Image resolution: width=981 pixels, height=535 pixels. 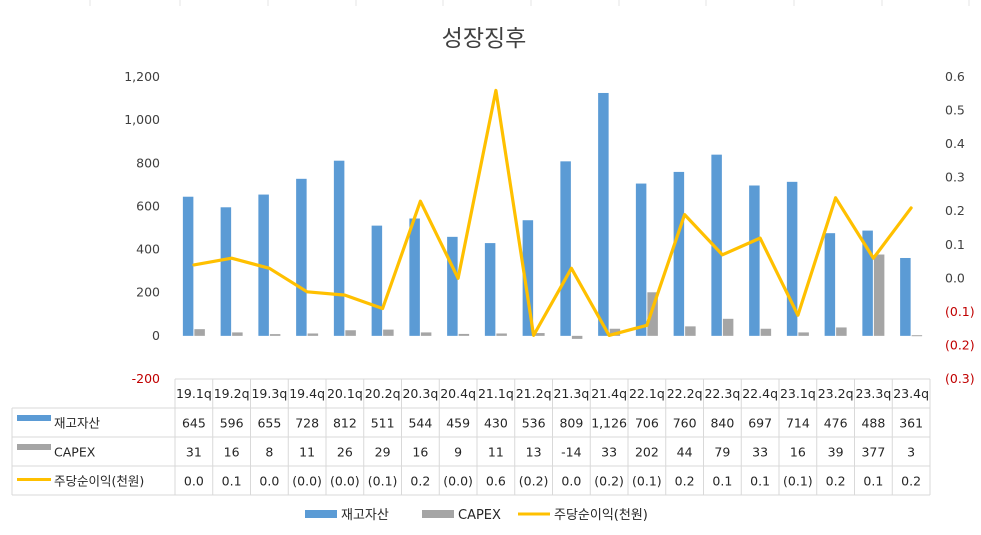 What do you see at coordinates (571, 393) in the screenshot?
I see `category-label: 21.3q` at bounding box center [571, 393].